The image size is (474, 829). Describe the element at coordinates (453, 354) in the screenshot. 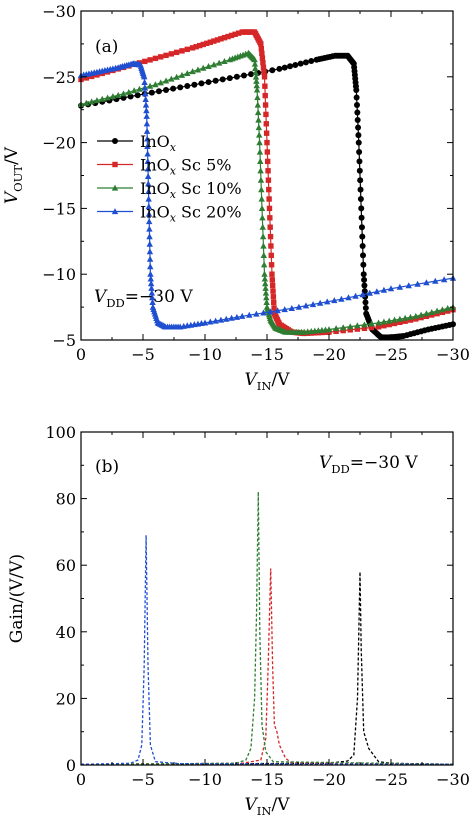

I see `x-tick-label: −30` at that location.